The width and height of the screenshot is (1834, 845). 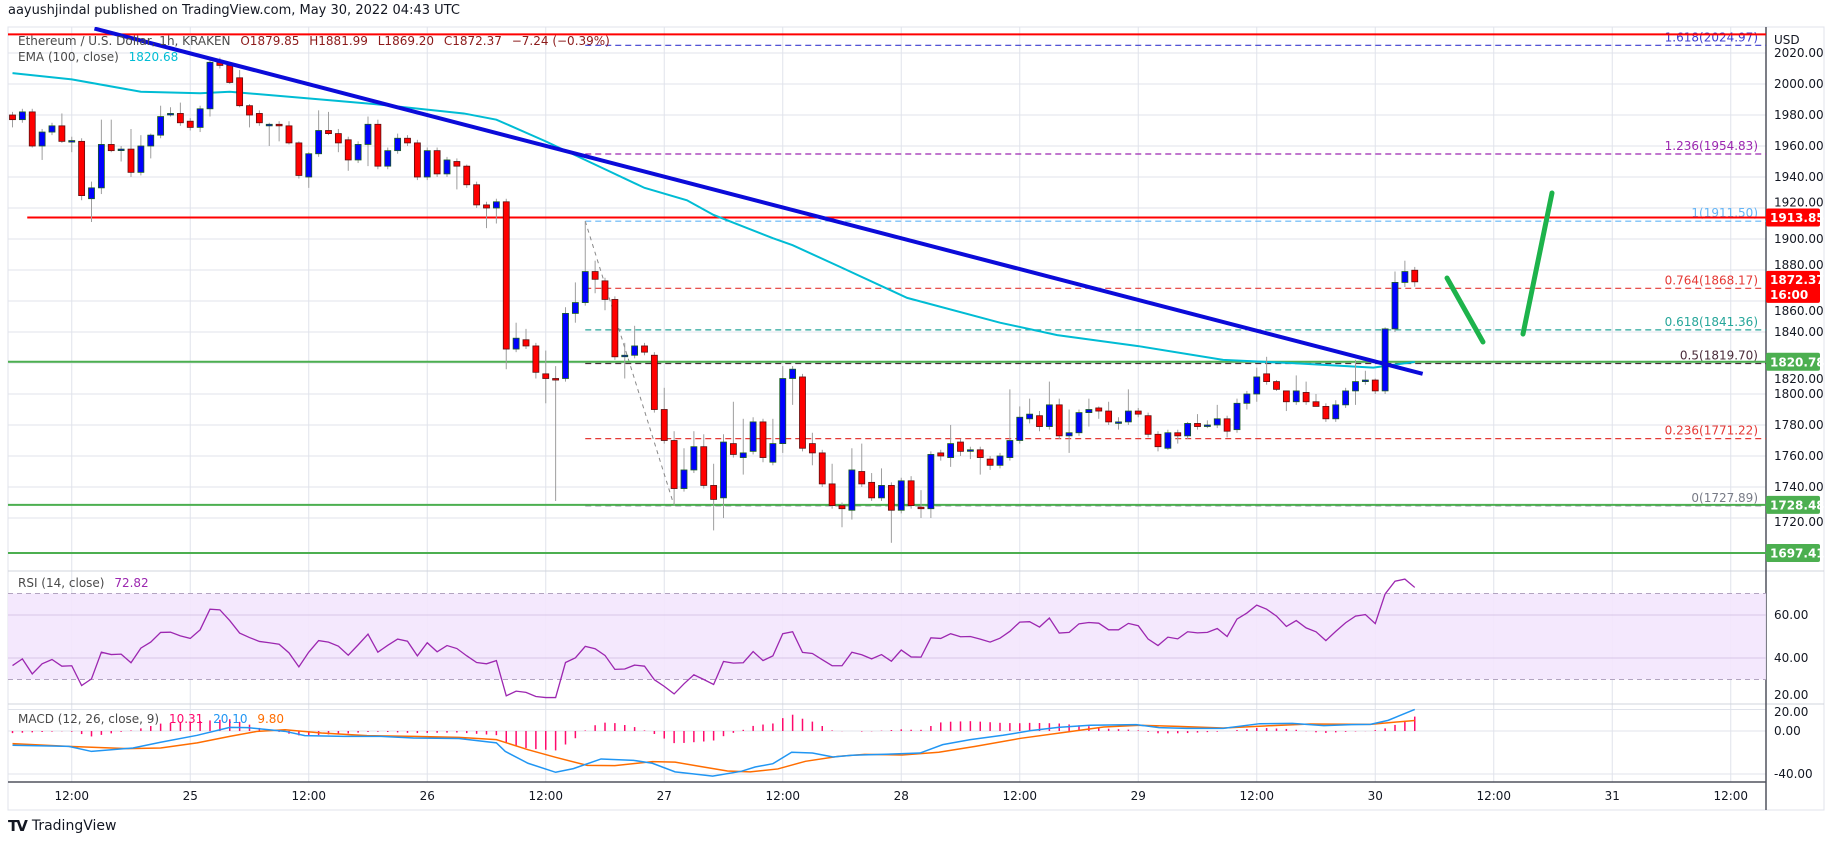 What do you see at coordinates (629, 363) in the screenshot?
I see `fib-anchor-line` at bounding box center [629, 363].